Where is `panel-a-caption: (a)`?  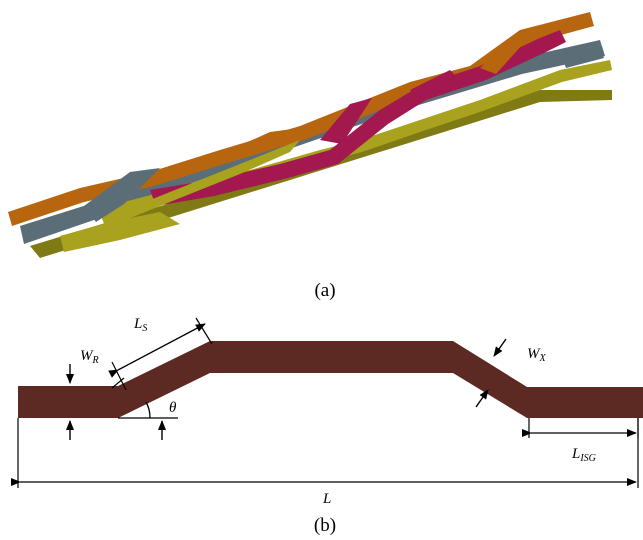 panel-a-caption: (a) is located at coordinates (324, 290).